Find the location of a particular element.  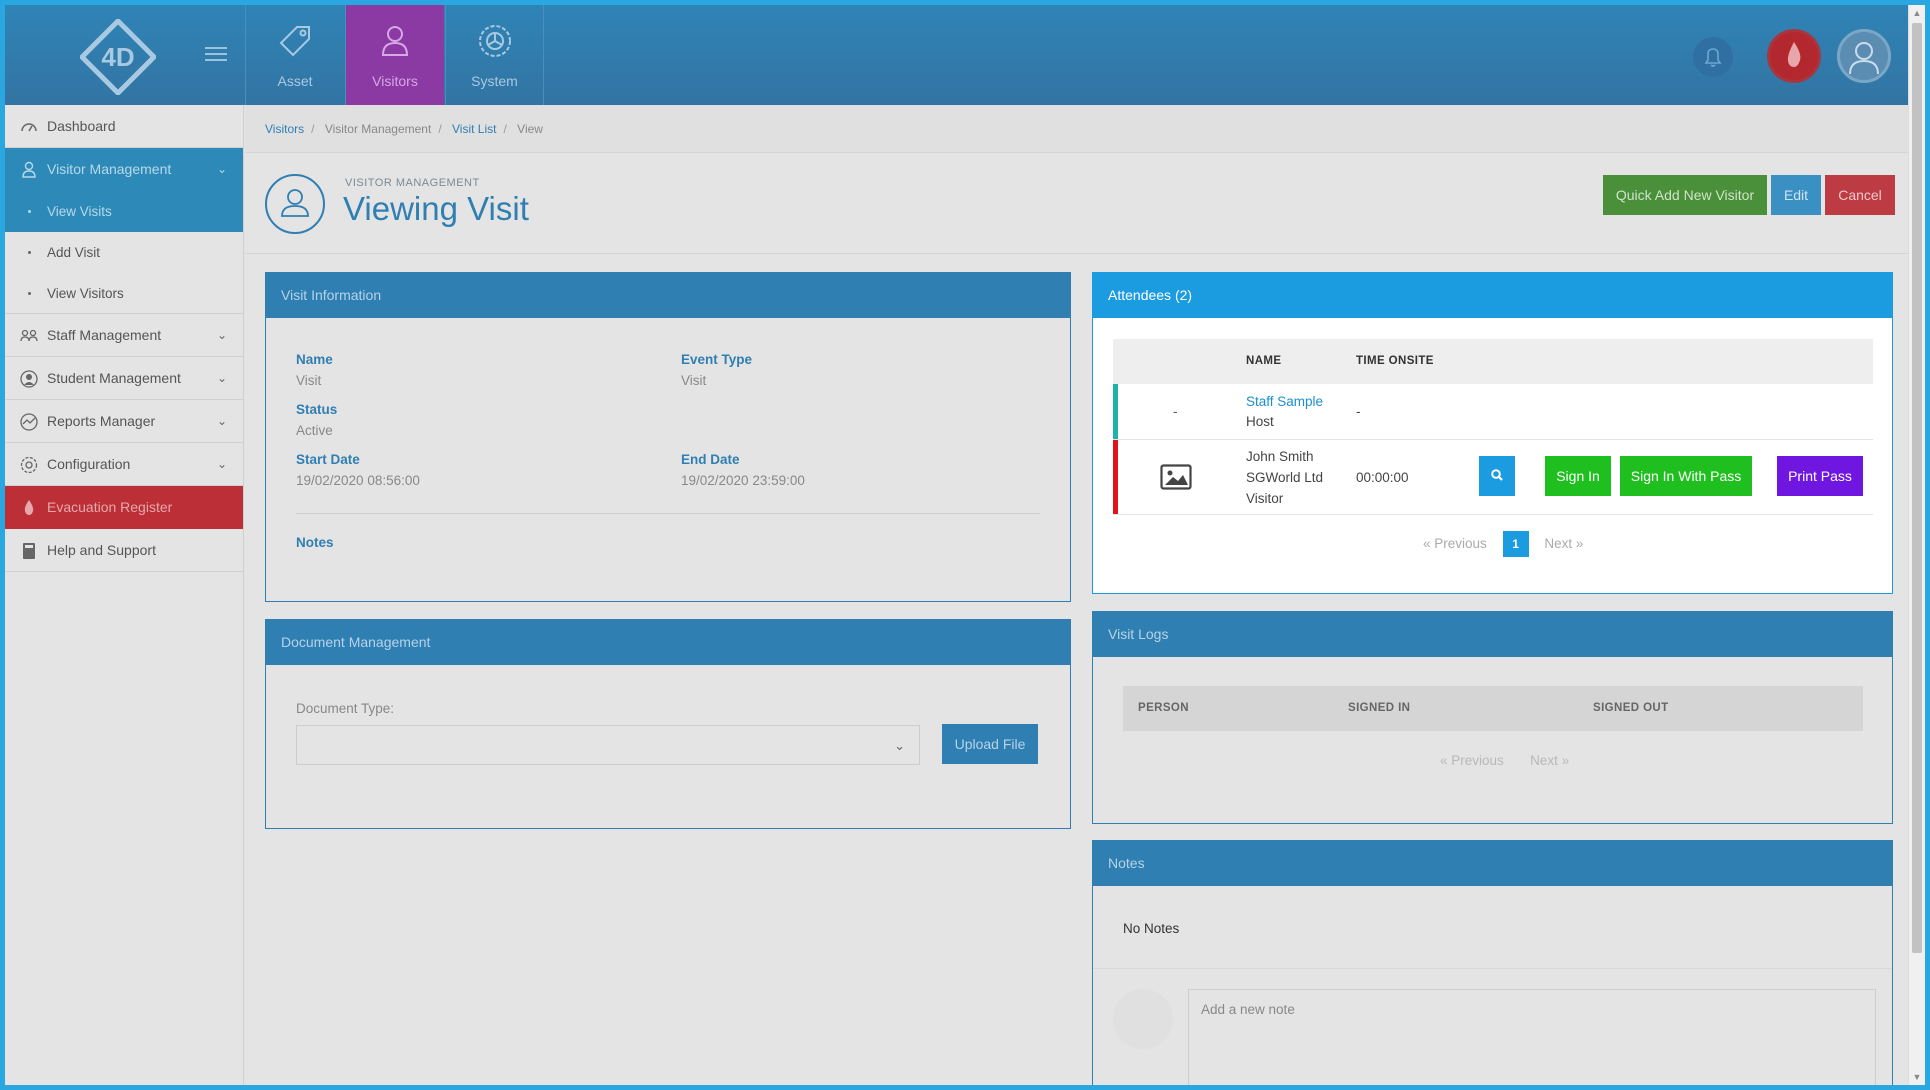

event-type-label: Event Type is located at coordinates (717, 359).